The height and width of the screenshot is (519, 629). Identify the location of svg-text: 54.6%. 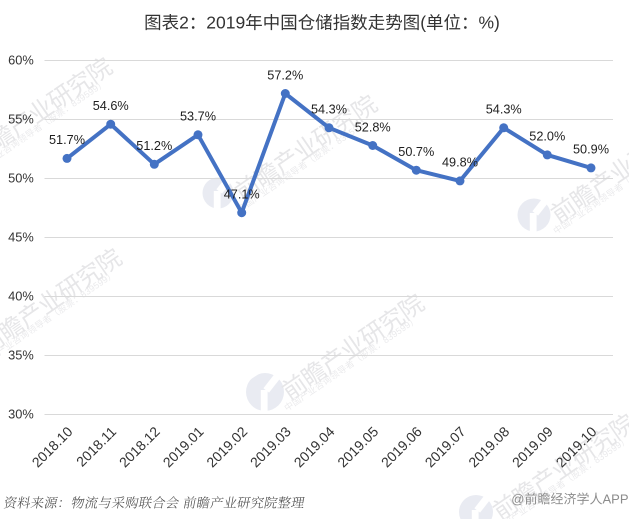
(111, 106).